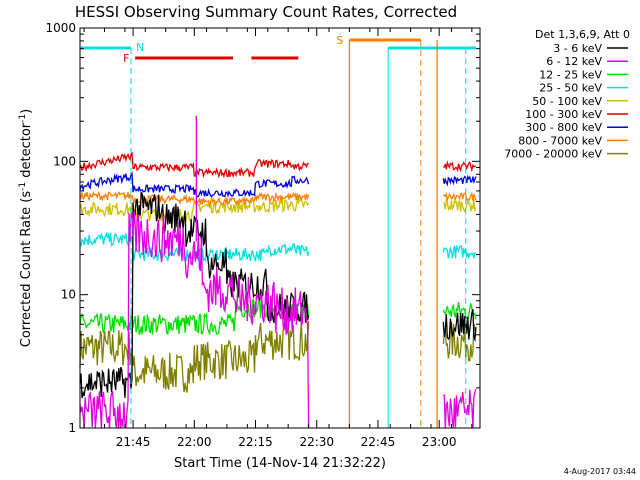 This screenshot has height=480, width=640. I want to click on flag-f-label: F, so click(126, 58).